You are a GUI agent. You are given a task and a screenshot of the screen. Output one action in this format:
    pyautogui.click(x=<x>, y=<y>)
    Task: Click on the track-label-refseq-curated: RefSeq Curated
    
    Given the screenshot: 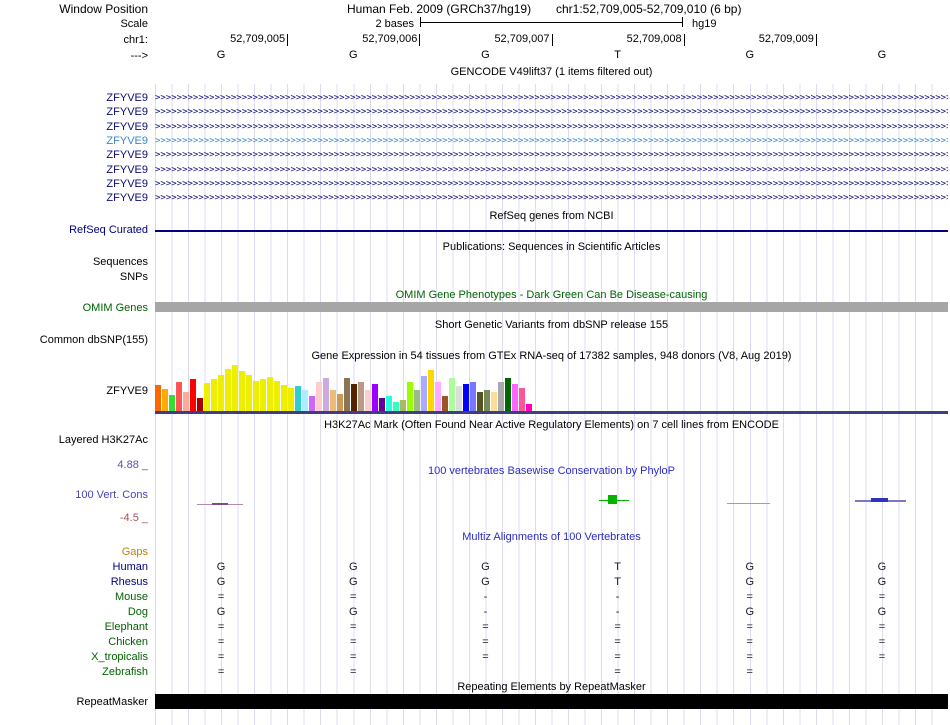 What is the action you would take?
    pyautogui.click(x=108, y=230)
    